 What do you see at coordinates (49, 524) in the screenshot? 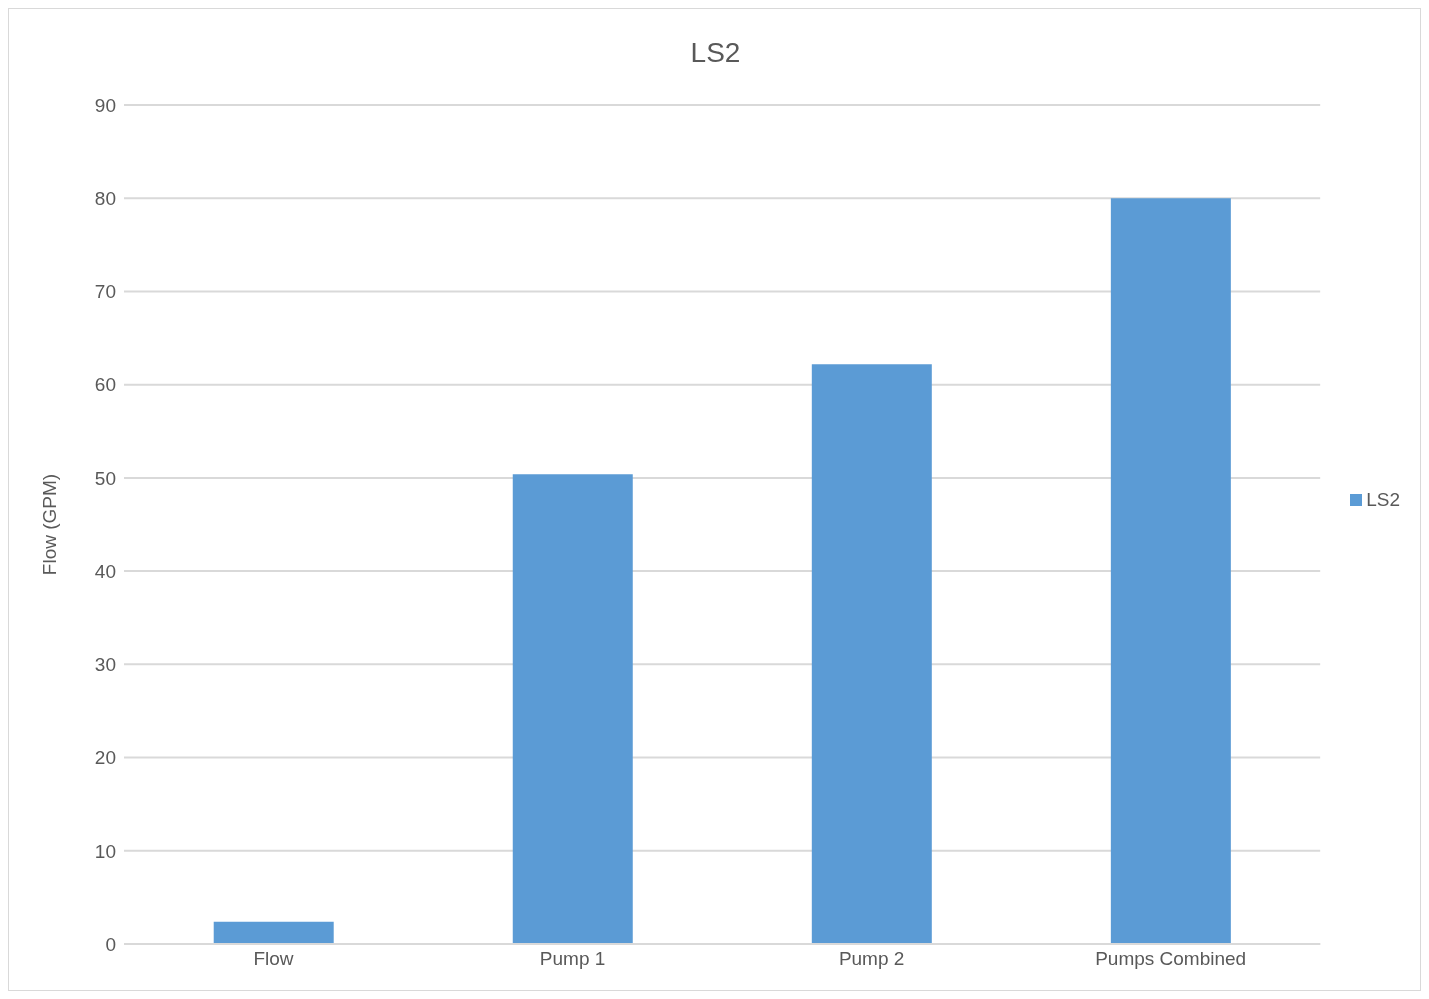
I see `y-axis-title: Flow (GPM)` at bounding box center [49, 524].